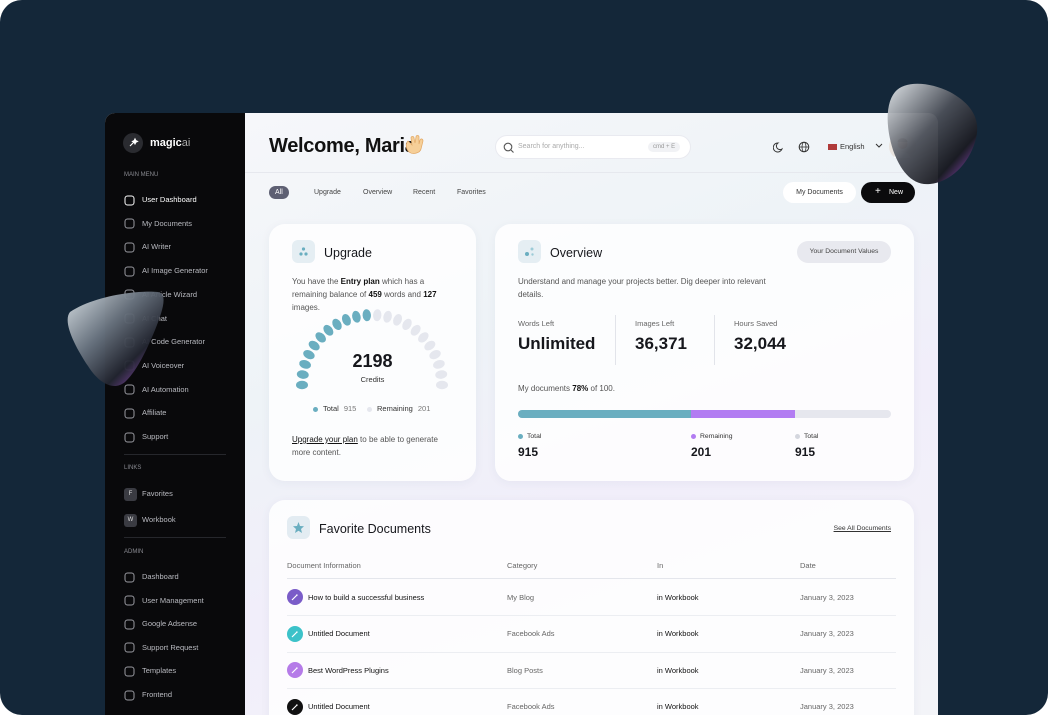  What do you see at coordinates (175, 271) in the screenshot?
I see `menu-item: AI Image Generator` at bounding box center [175, 271].